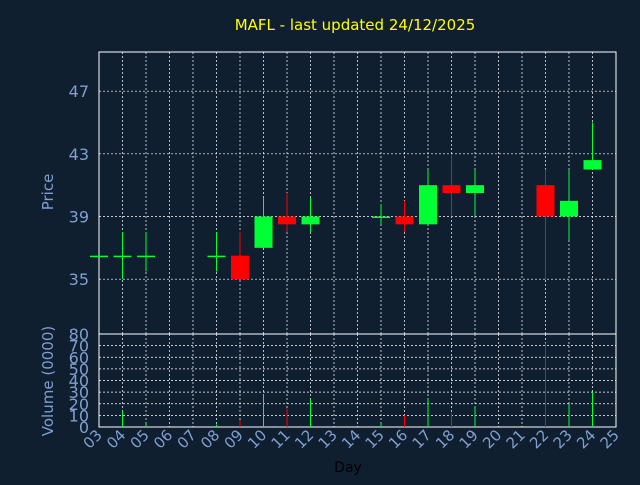 The height and width of the screenshot is (485, 640). I want to click on price-tick-label: 39, so click(79, 217).